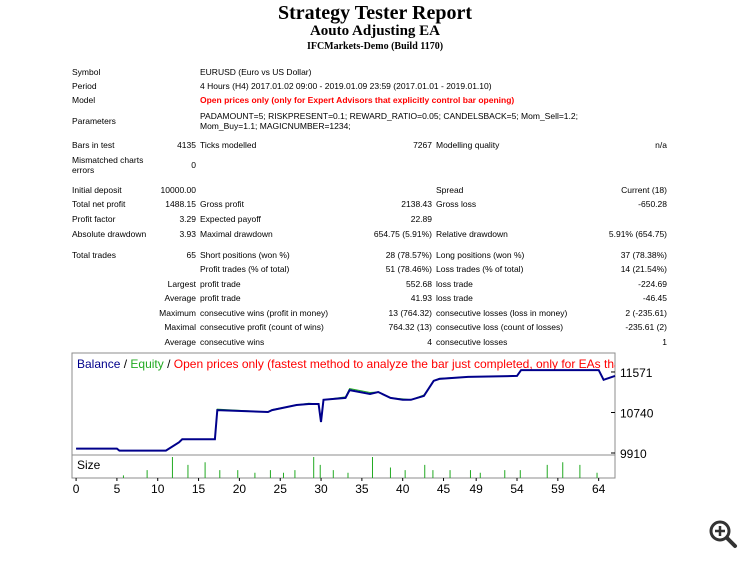 Image resolution: width=750 pixels, height=562 pixels. Describe the element at coordinates (245, 269) in the screenshot. I see `field-label: Profit trades (% of total)` at that location.